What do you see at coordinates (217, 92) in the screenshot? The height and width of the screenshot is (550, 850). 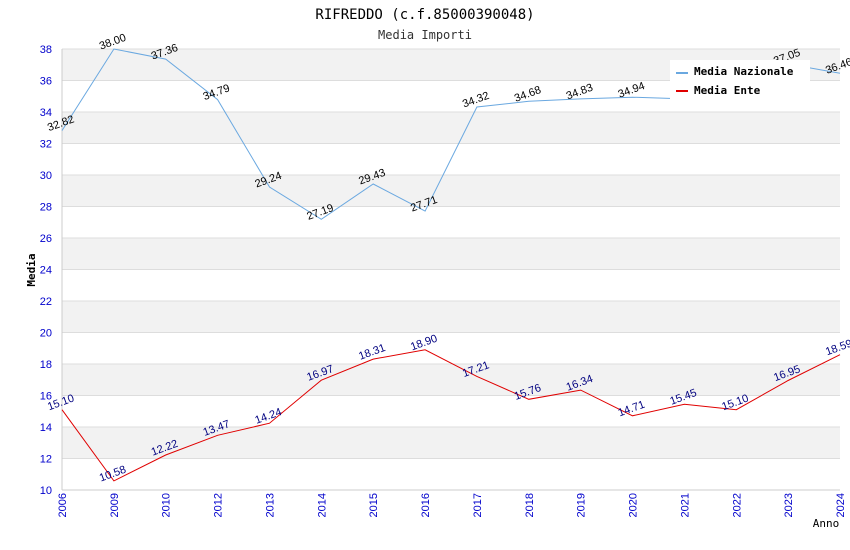 I see `data-label: 34.79` at bounding box center [217, 92].